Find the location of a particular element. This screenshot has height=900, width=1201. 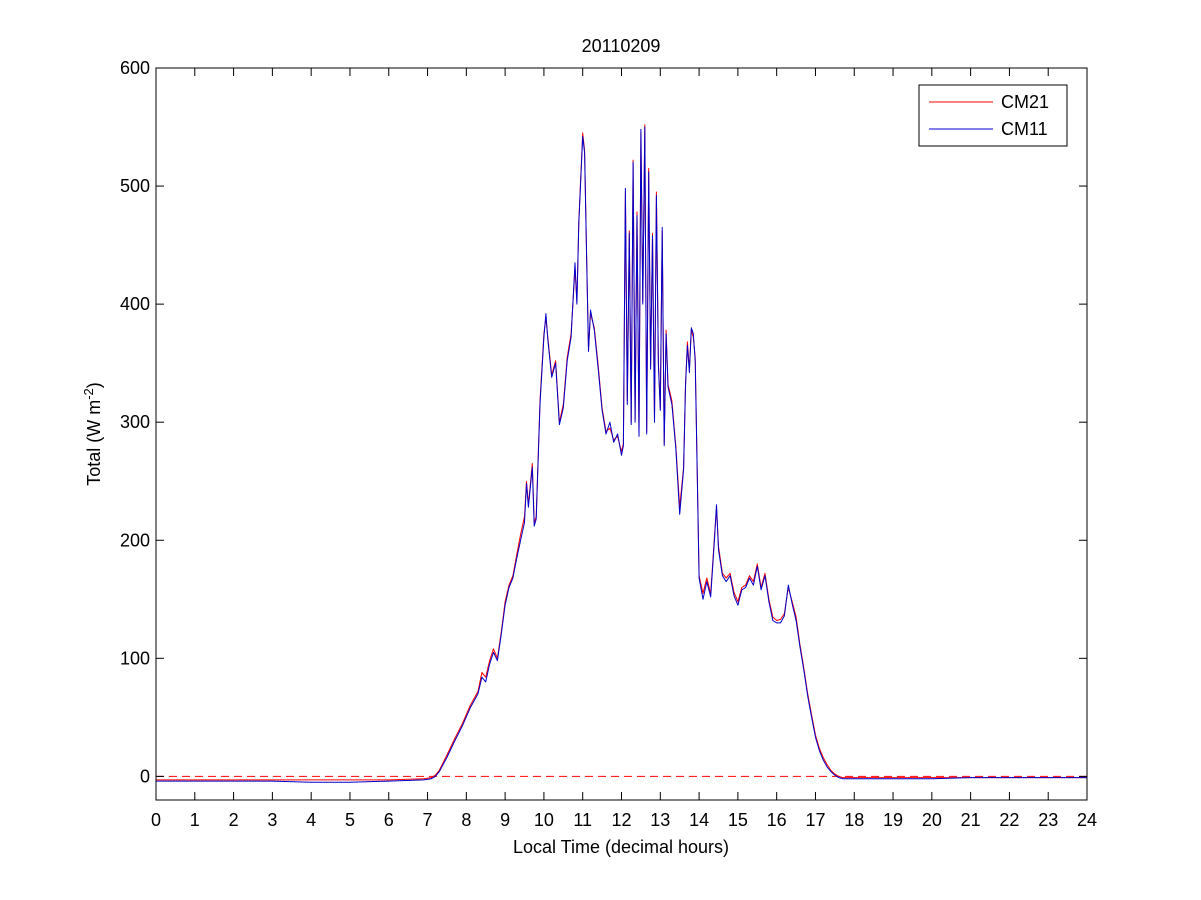

x-tick-label: 18 is located at coordinates (854, 820).